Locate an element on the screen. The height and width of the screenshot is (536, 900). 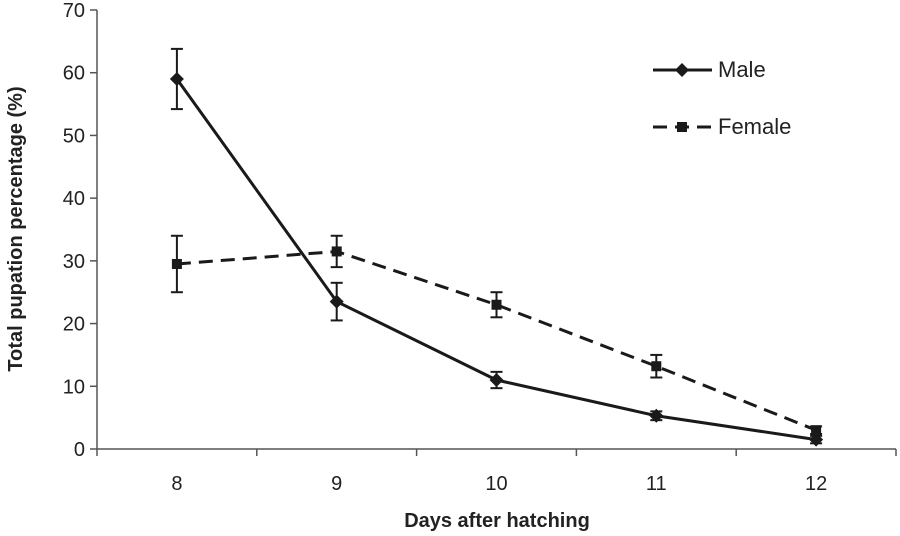
y-tick-label-2: 20 is located at coordinates (74, 325).